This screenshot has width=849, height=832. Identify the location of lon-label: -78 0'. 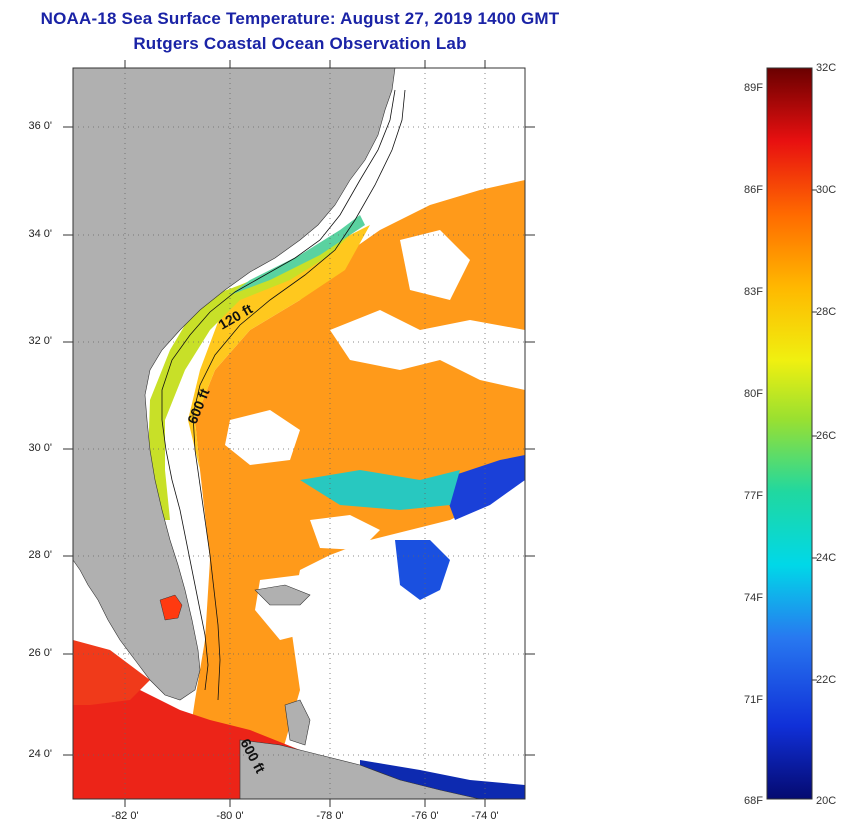
(330, 816).